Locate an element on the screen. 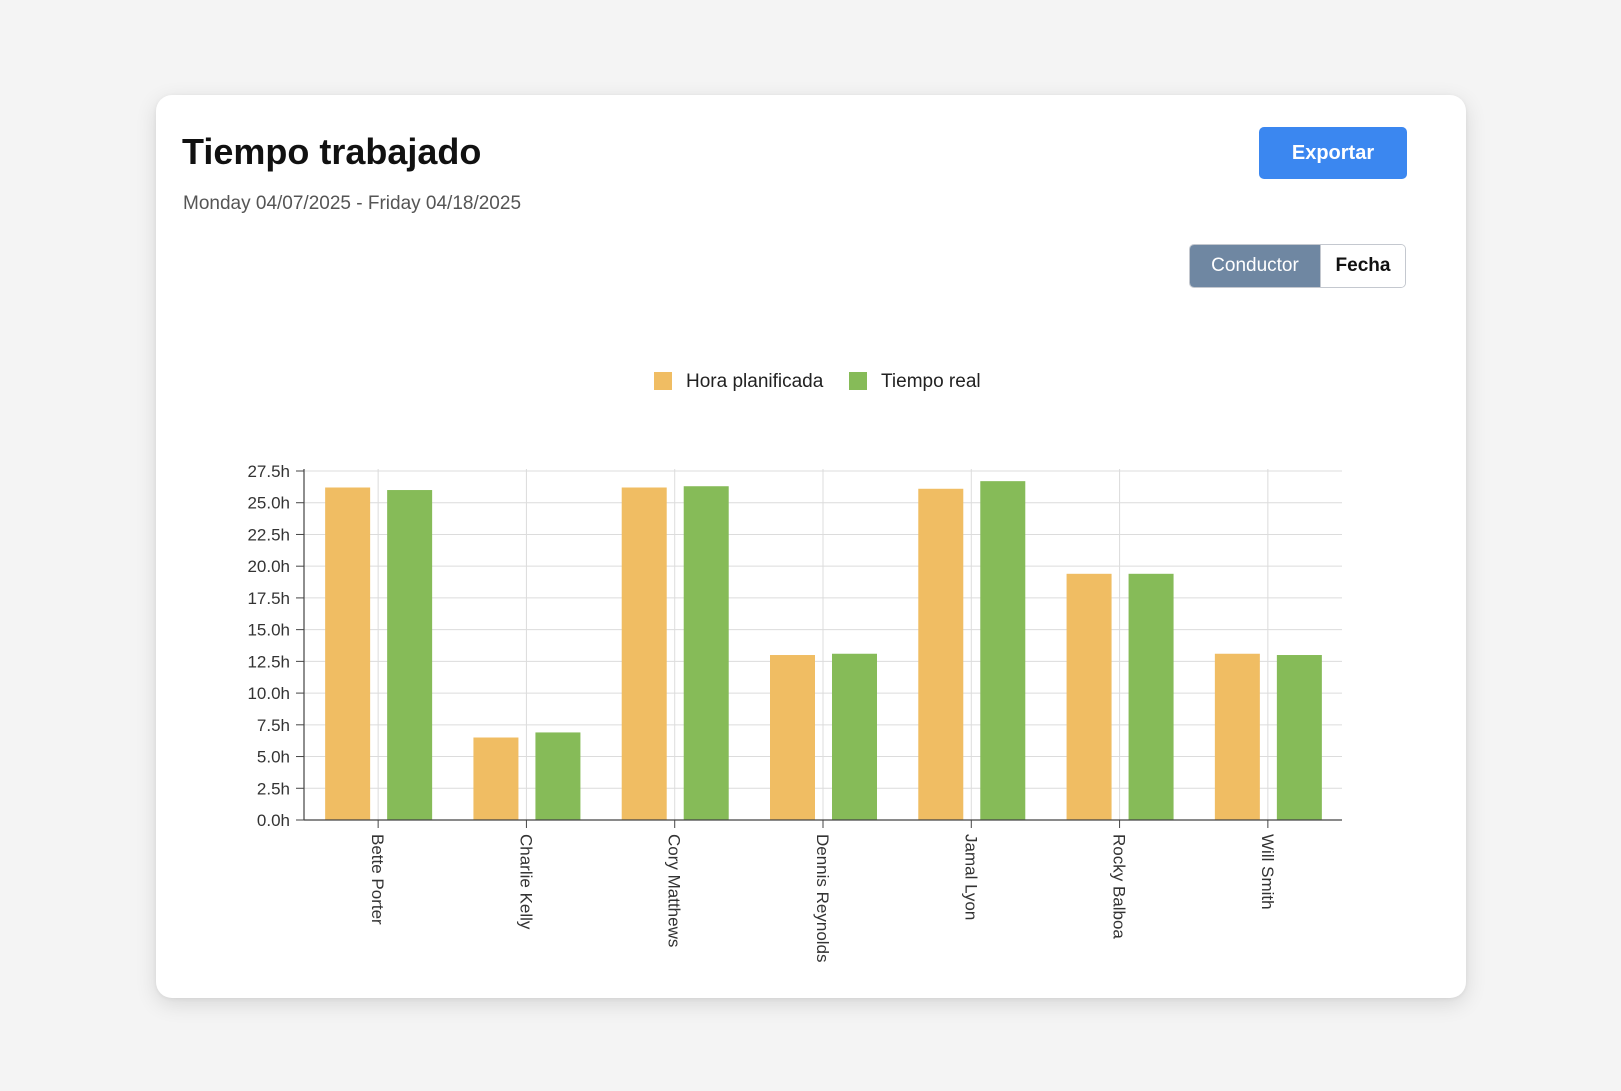  x-tick-label: Charlie Kelly is located at coordinates (525, 882).